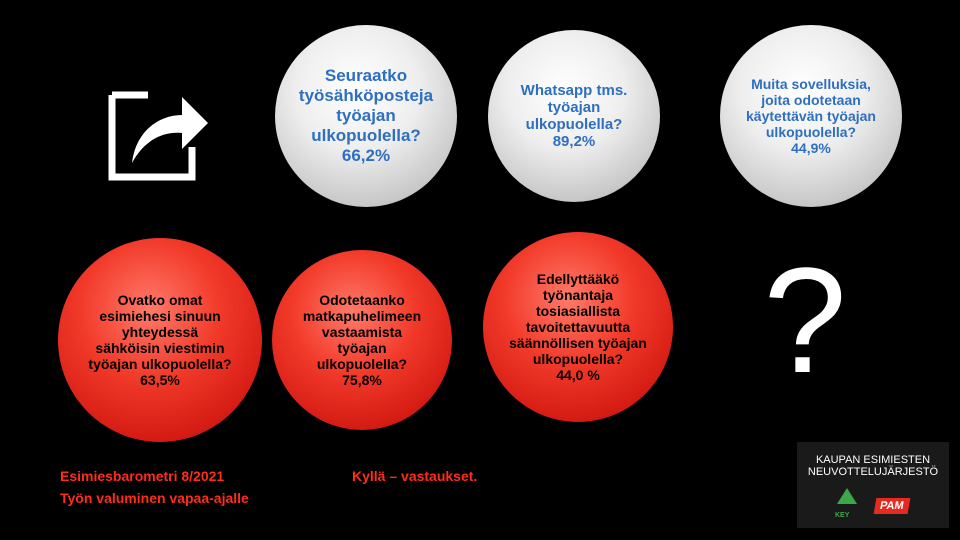 The height and width of the screenshot is (540, 960). I want to click on answer: 63,5%, so click(160, 380).